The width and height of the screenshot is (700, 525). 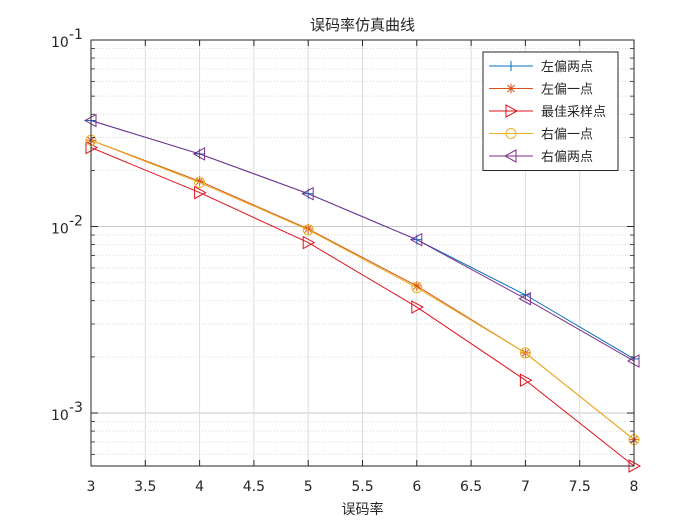 What do you see at coordinates (416, 487) in the screenshot?
I see `x-tick-label: 6` at bounding box center [416, 487].